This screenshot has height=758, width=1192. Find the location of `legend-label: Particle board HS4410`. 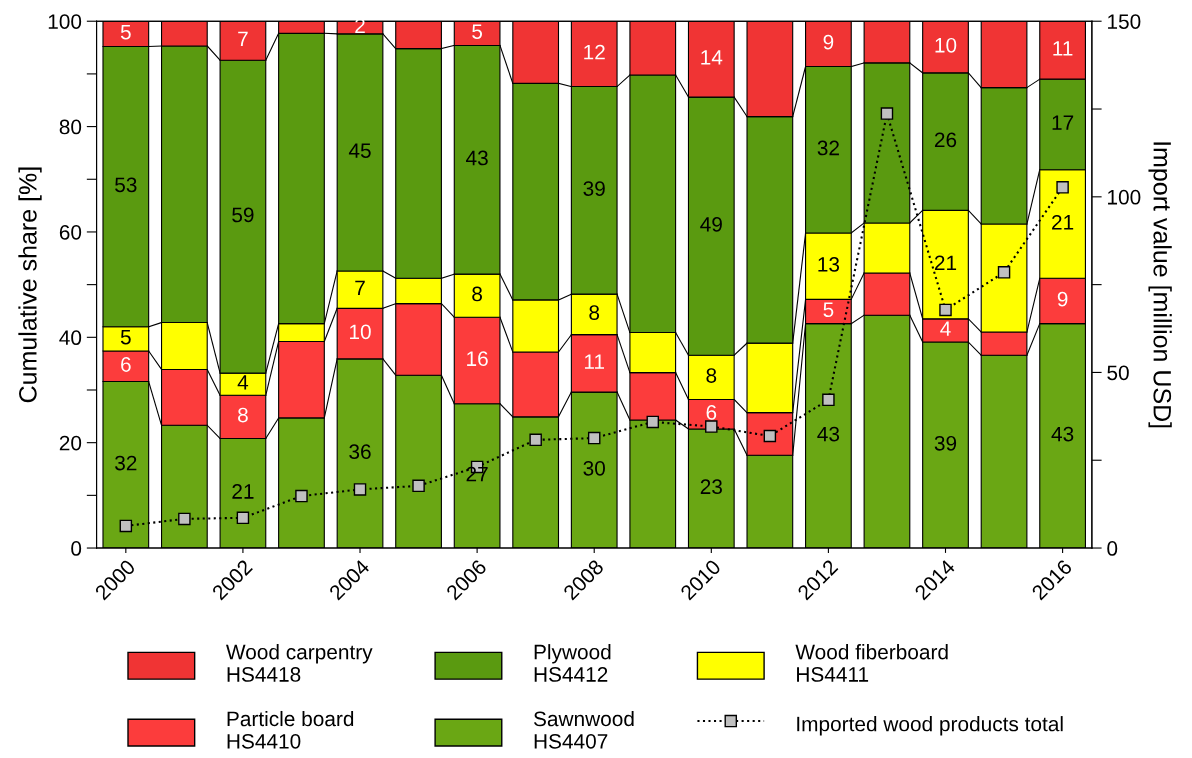

legend-label: Particle board HS4410 is located at coordinates (290, 729).